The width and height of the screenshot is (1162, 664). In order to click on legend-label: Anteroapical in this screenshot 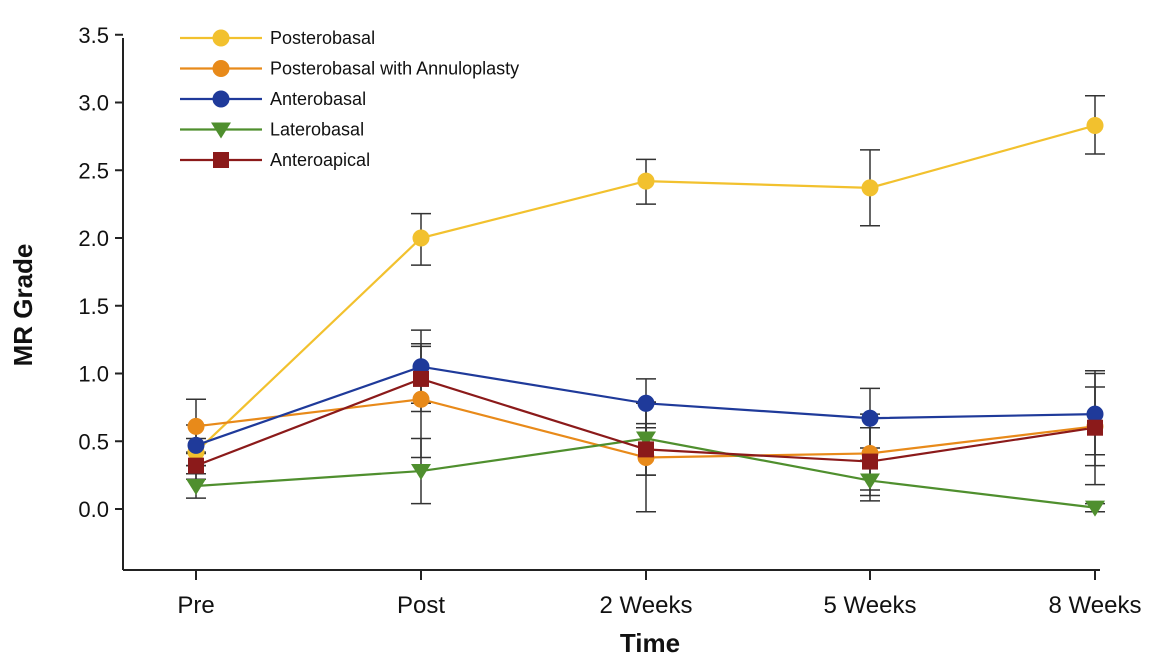, I will do `click(320, 160)`.